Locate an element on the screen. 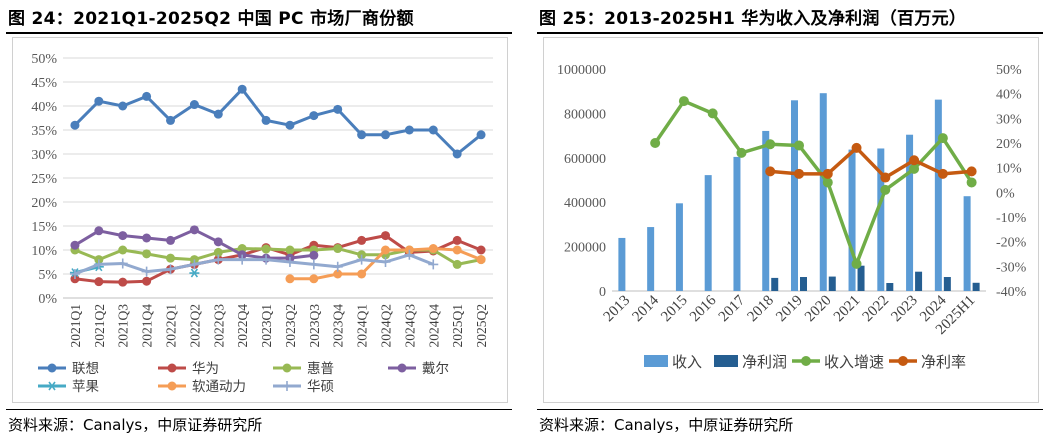 The height and width of the screenshot is (441, 1049). right-left-ytick-label: 1000000 is located at coordinates (581, 70).